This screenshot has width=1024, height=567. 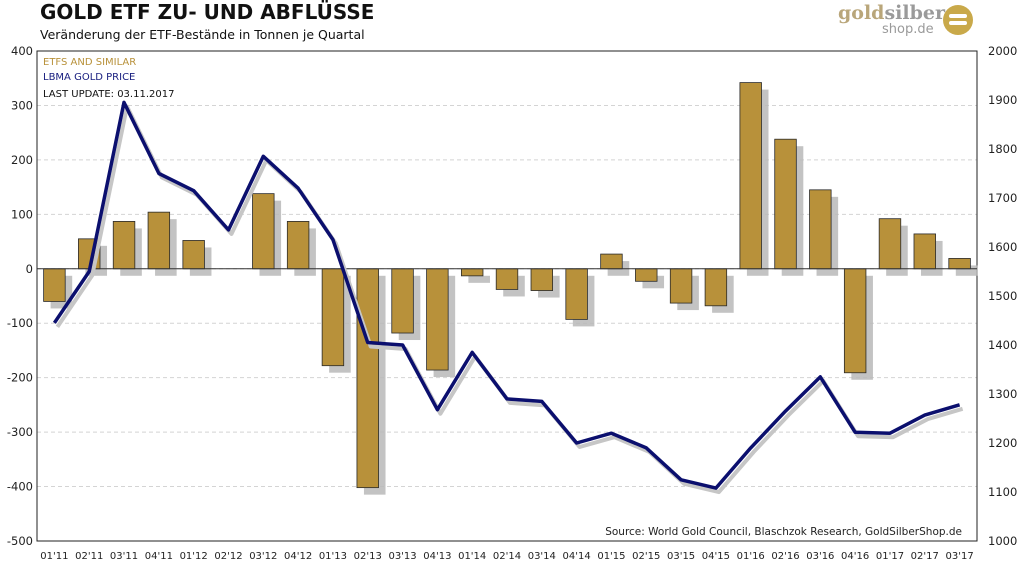 What do you see at coordinates (611, 261) in the screenshot?
I see `etf-bar-01'15` at bounding box center [611, 261].